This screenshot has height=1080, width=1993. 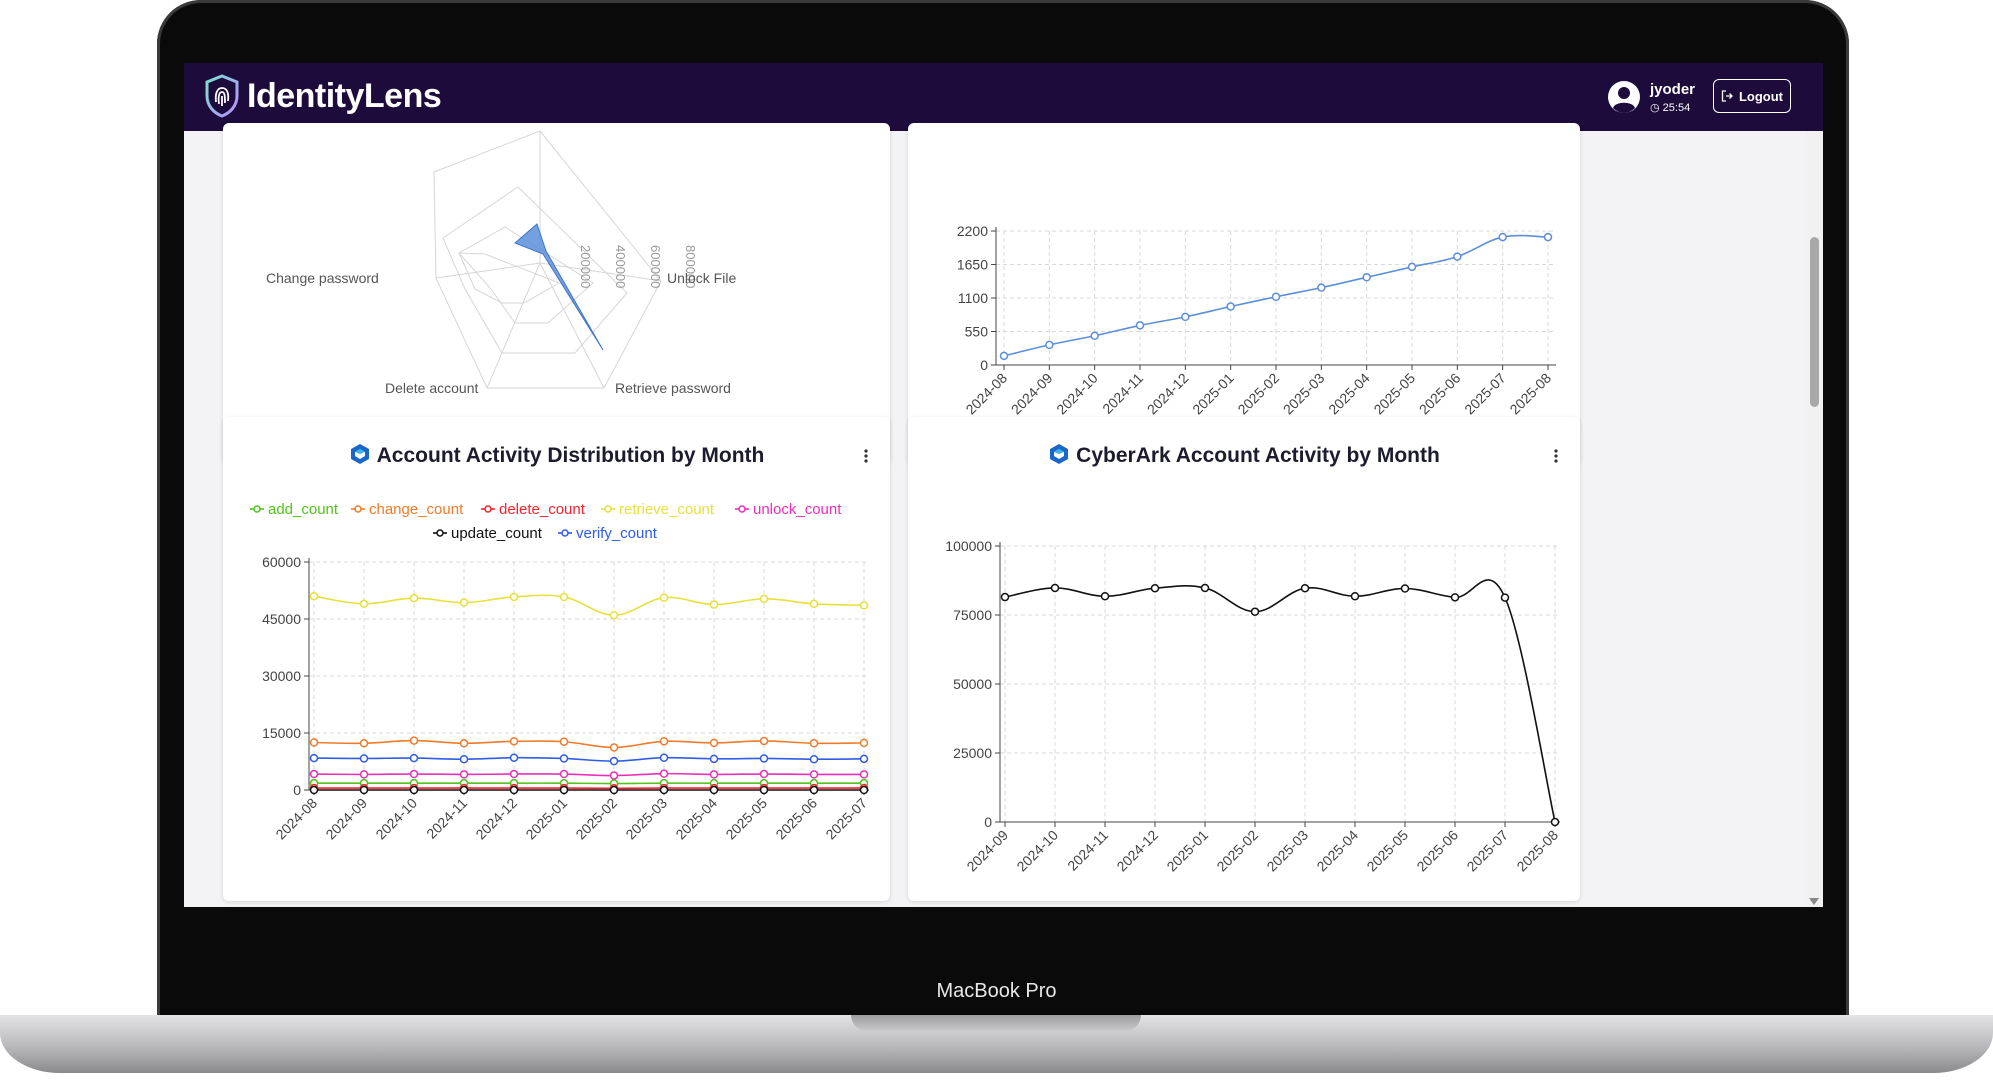 What do you see at coordinates (1814, 901) in the screenshot?
I see `scroll-down-arrow-icon` at bounding box center [1814, 901].